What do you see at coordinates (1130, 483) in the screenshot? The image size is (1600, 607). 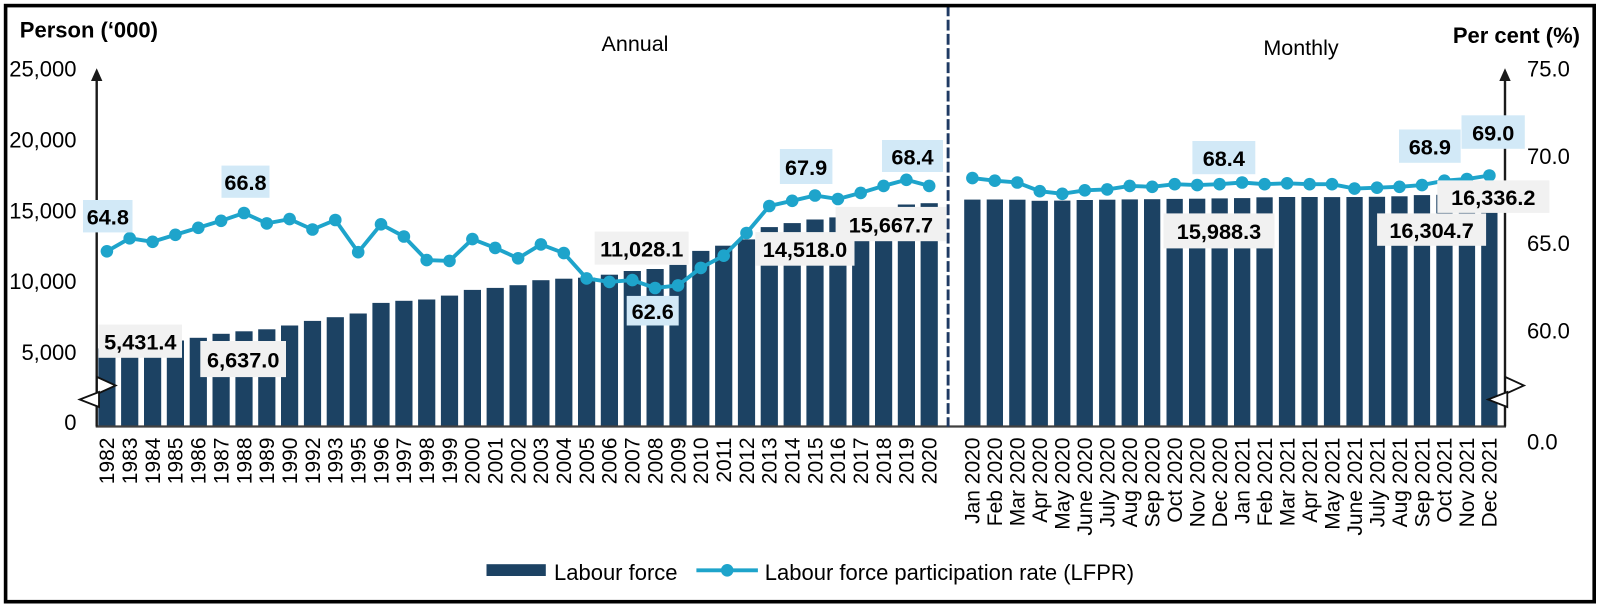 I see `svg-text: Aug 2020` at bounding box center [1130, 483].